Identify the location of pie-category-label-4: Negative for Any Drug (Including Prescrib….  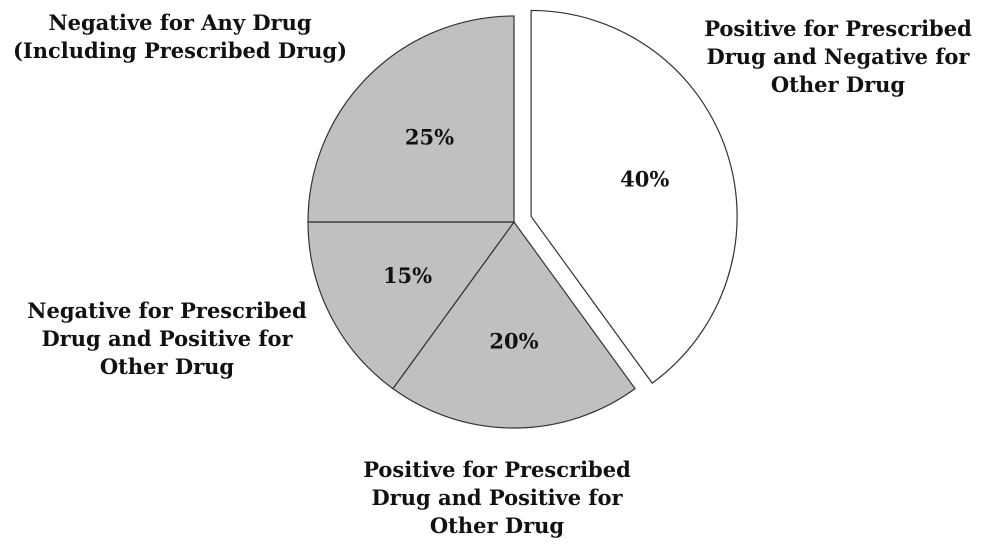
(180, 36).